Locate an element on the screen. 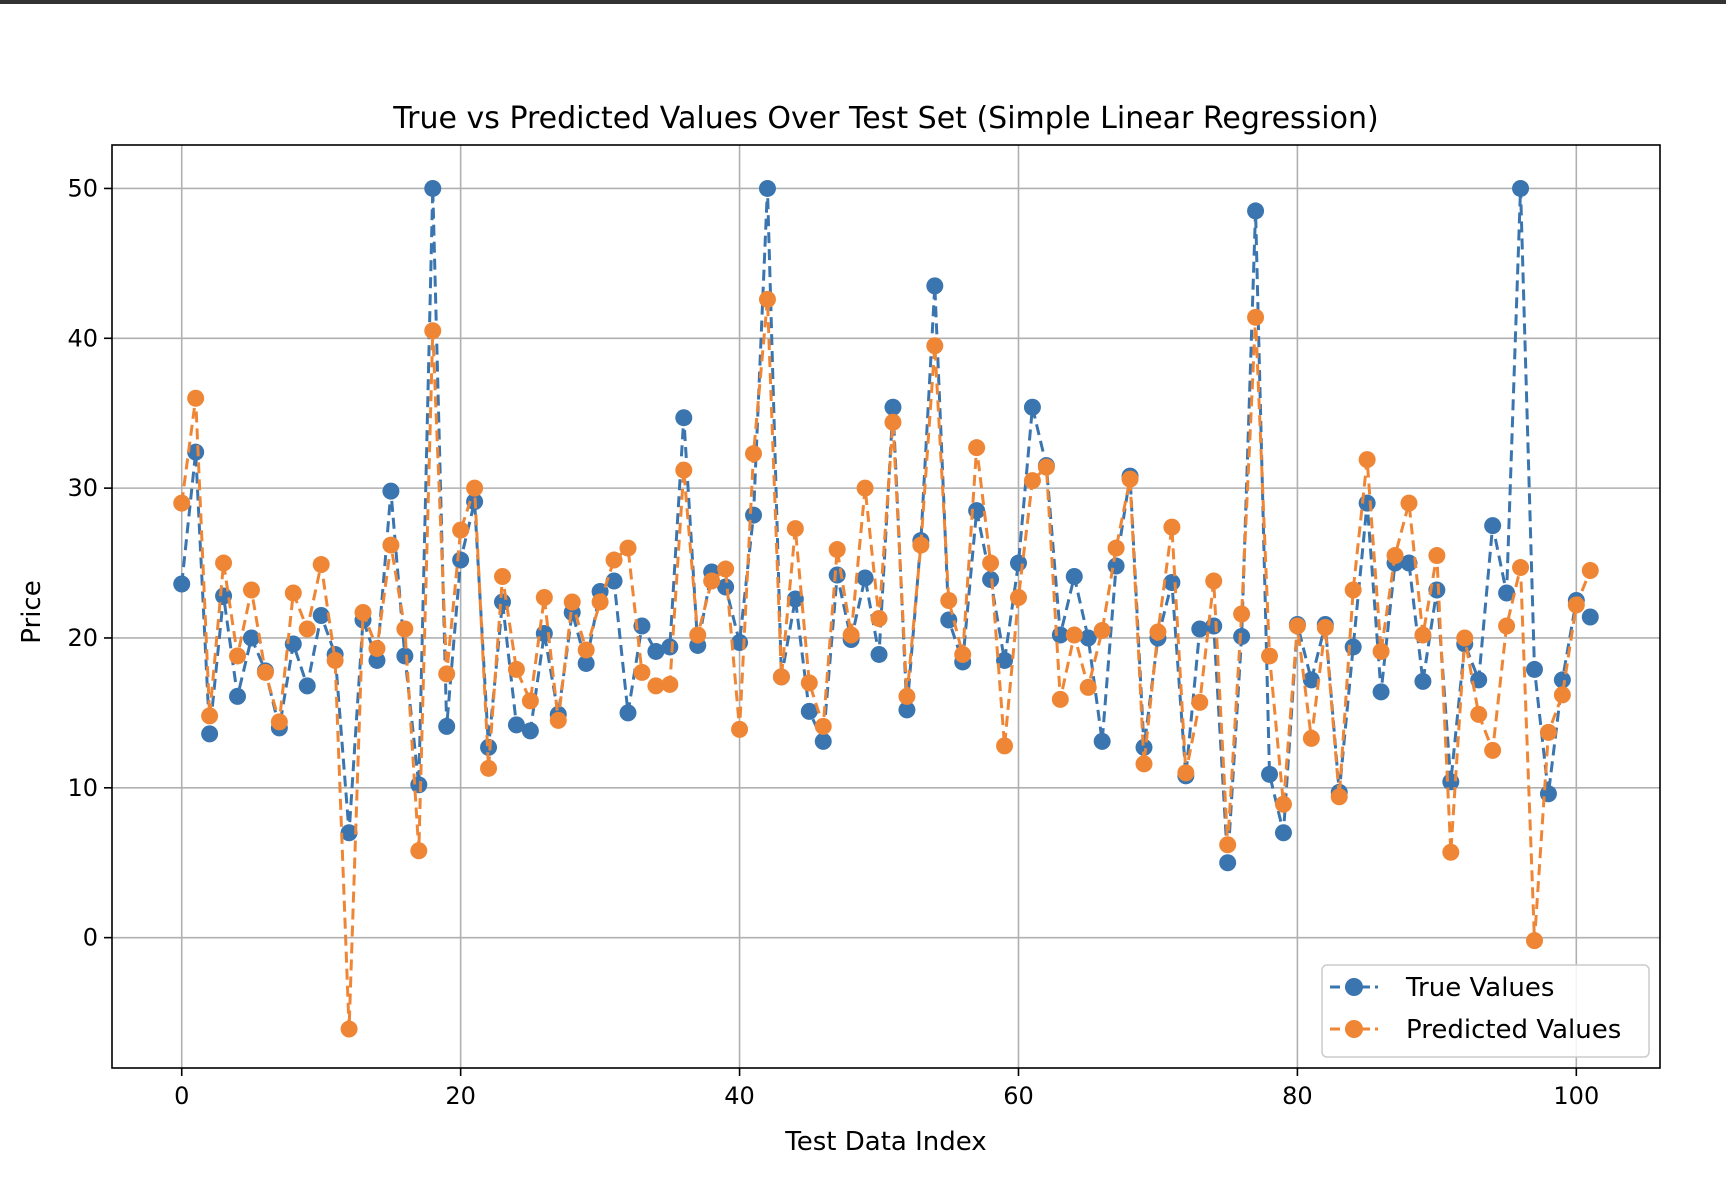 This screenshot has width=1726, height=1202. y-tick-label: 20 is located at coordinates (82, 638).